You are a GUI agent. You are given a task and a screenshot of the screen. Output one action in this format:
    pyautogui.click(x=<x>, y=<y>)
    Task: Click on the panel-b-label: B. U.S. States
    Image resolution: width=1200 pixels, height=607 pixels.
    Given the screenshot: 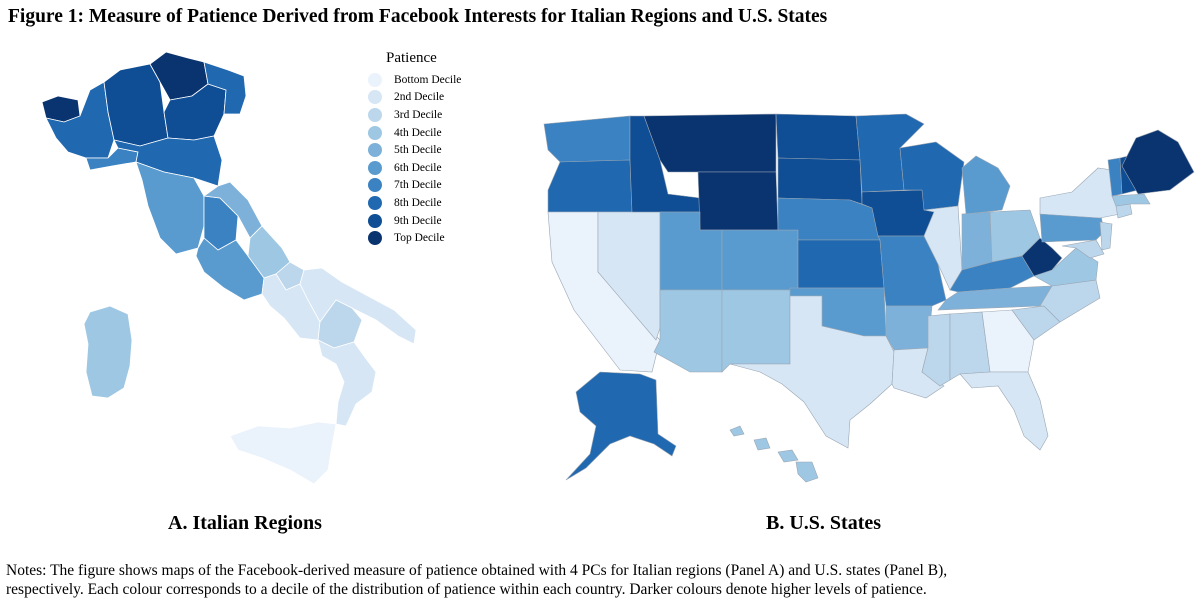 What is the action you would take?
    pyautogui.click(x=824, y=523)
    